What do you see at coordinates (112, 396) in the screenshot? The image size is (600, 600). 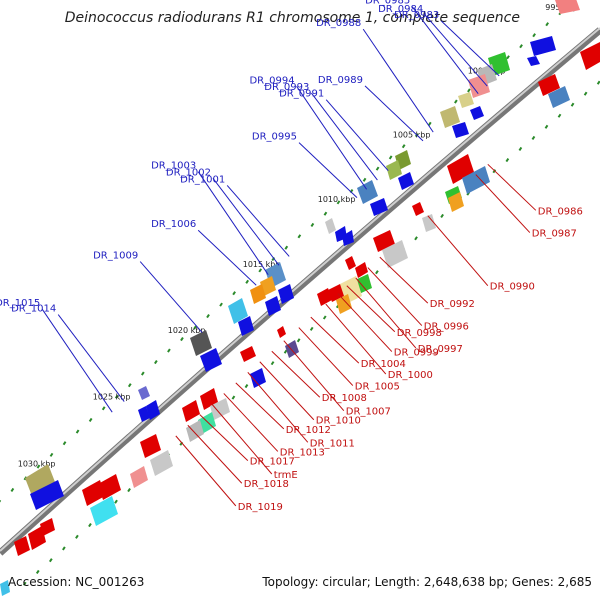 I see `kbp-label: 1025 kbp` at bounding box center [112, 396].